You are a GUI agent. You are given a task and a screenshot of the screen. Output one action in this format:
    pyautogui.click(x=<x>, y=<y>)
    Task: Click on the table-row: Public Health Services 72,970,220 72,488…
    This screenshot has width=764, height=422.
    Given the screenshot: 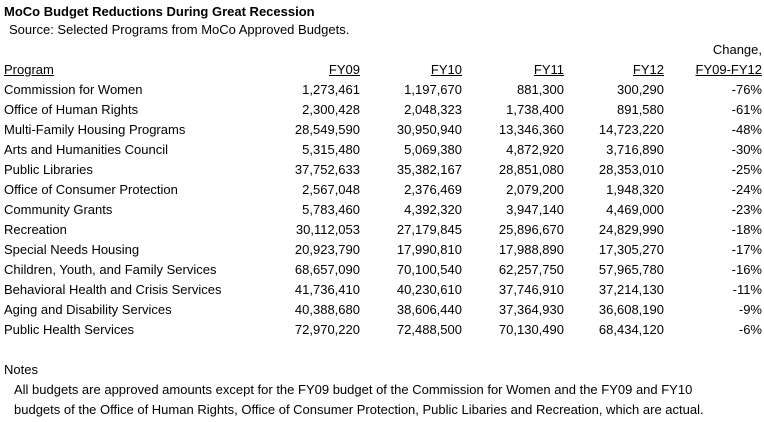 What is the action you would take?
    pyautogui.click(x=382, y=330)
    